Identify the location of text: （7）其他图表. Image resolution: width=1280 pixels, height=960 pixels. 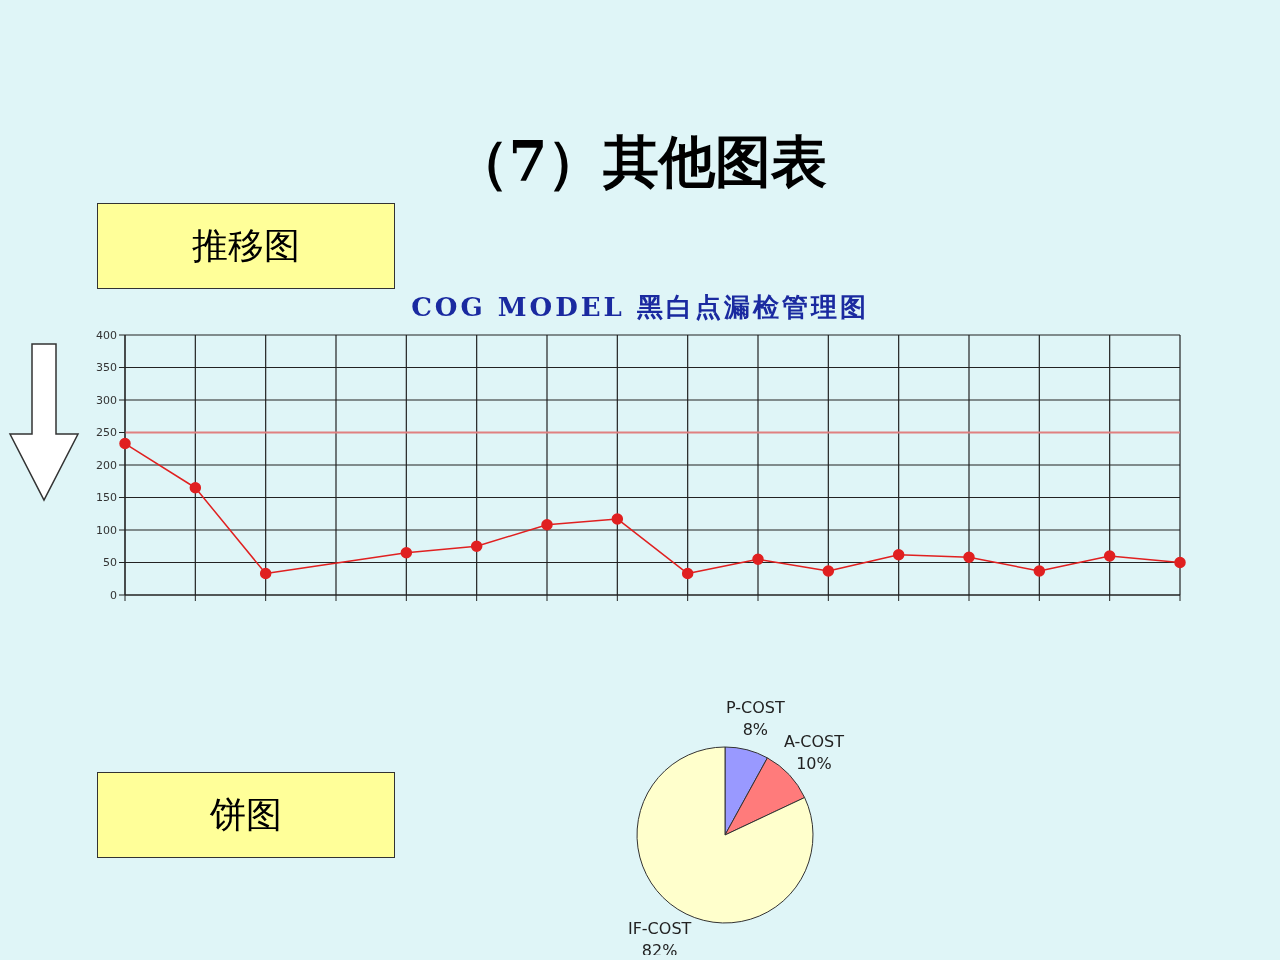
(640, 161).